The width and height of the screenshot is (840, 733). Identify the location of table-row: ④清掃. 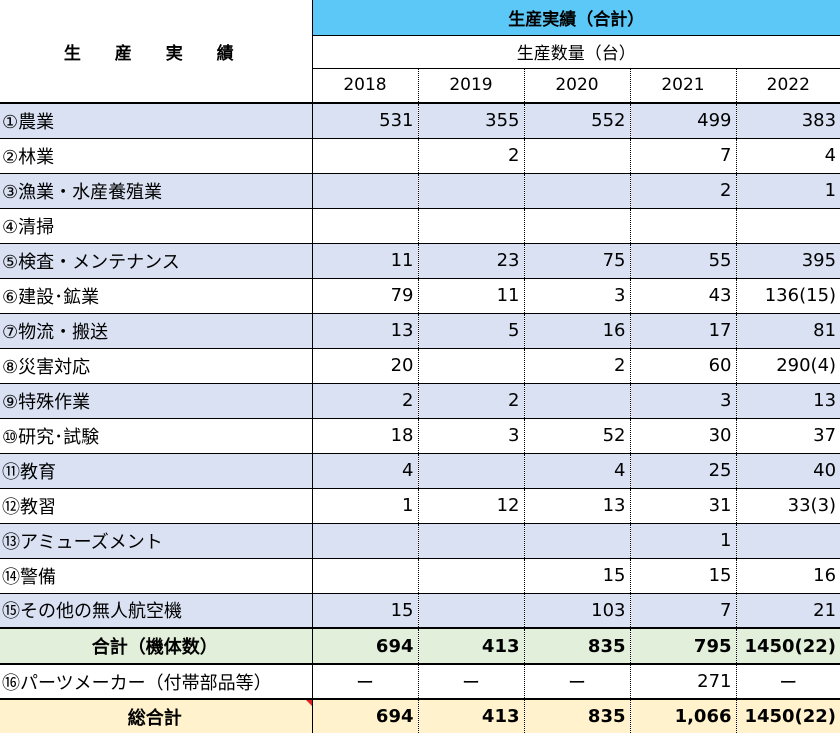
(420, 226).